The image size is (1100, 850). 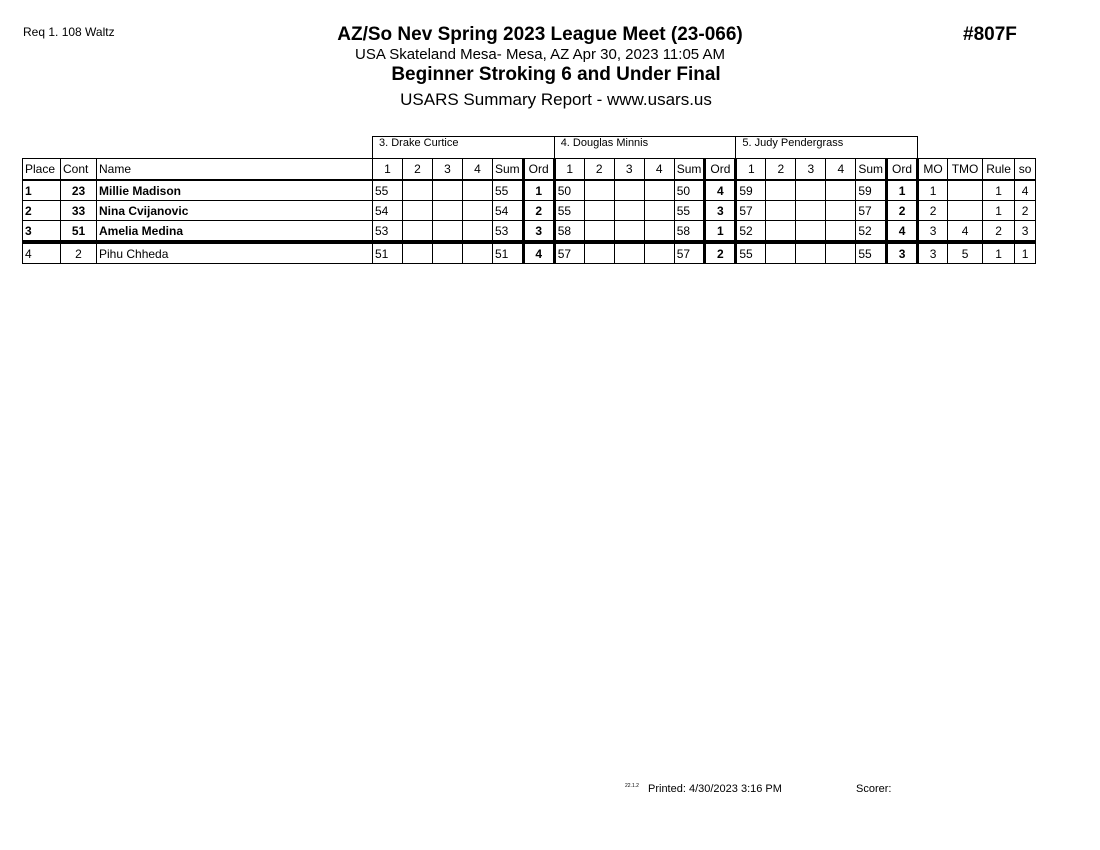 I want to click on tmo-cell, so click(x=965, y=190).